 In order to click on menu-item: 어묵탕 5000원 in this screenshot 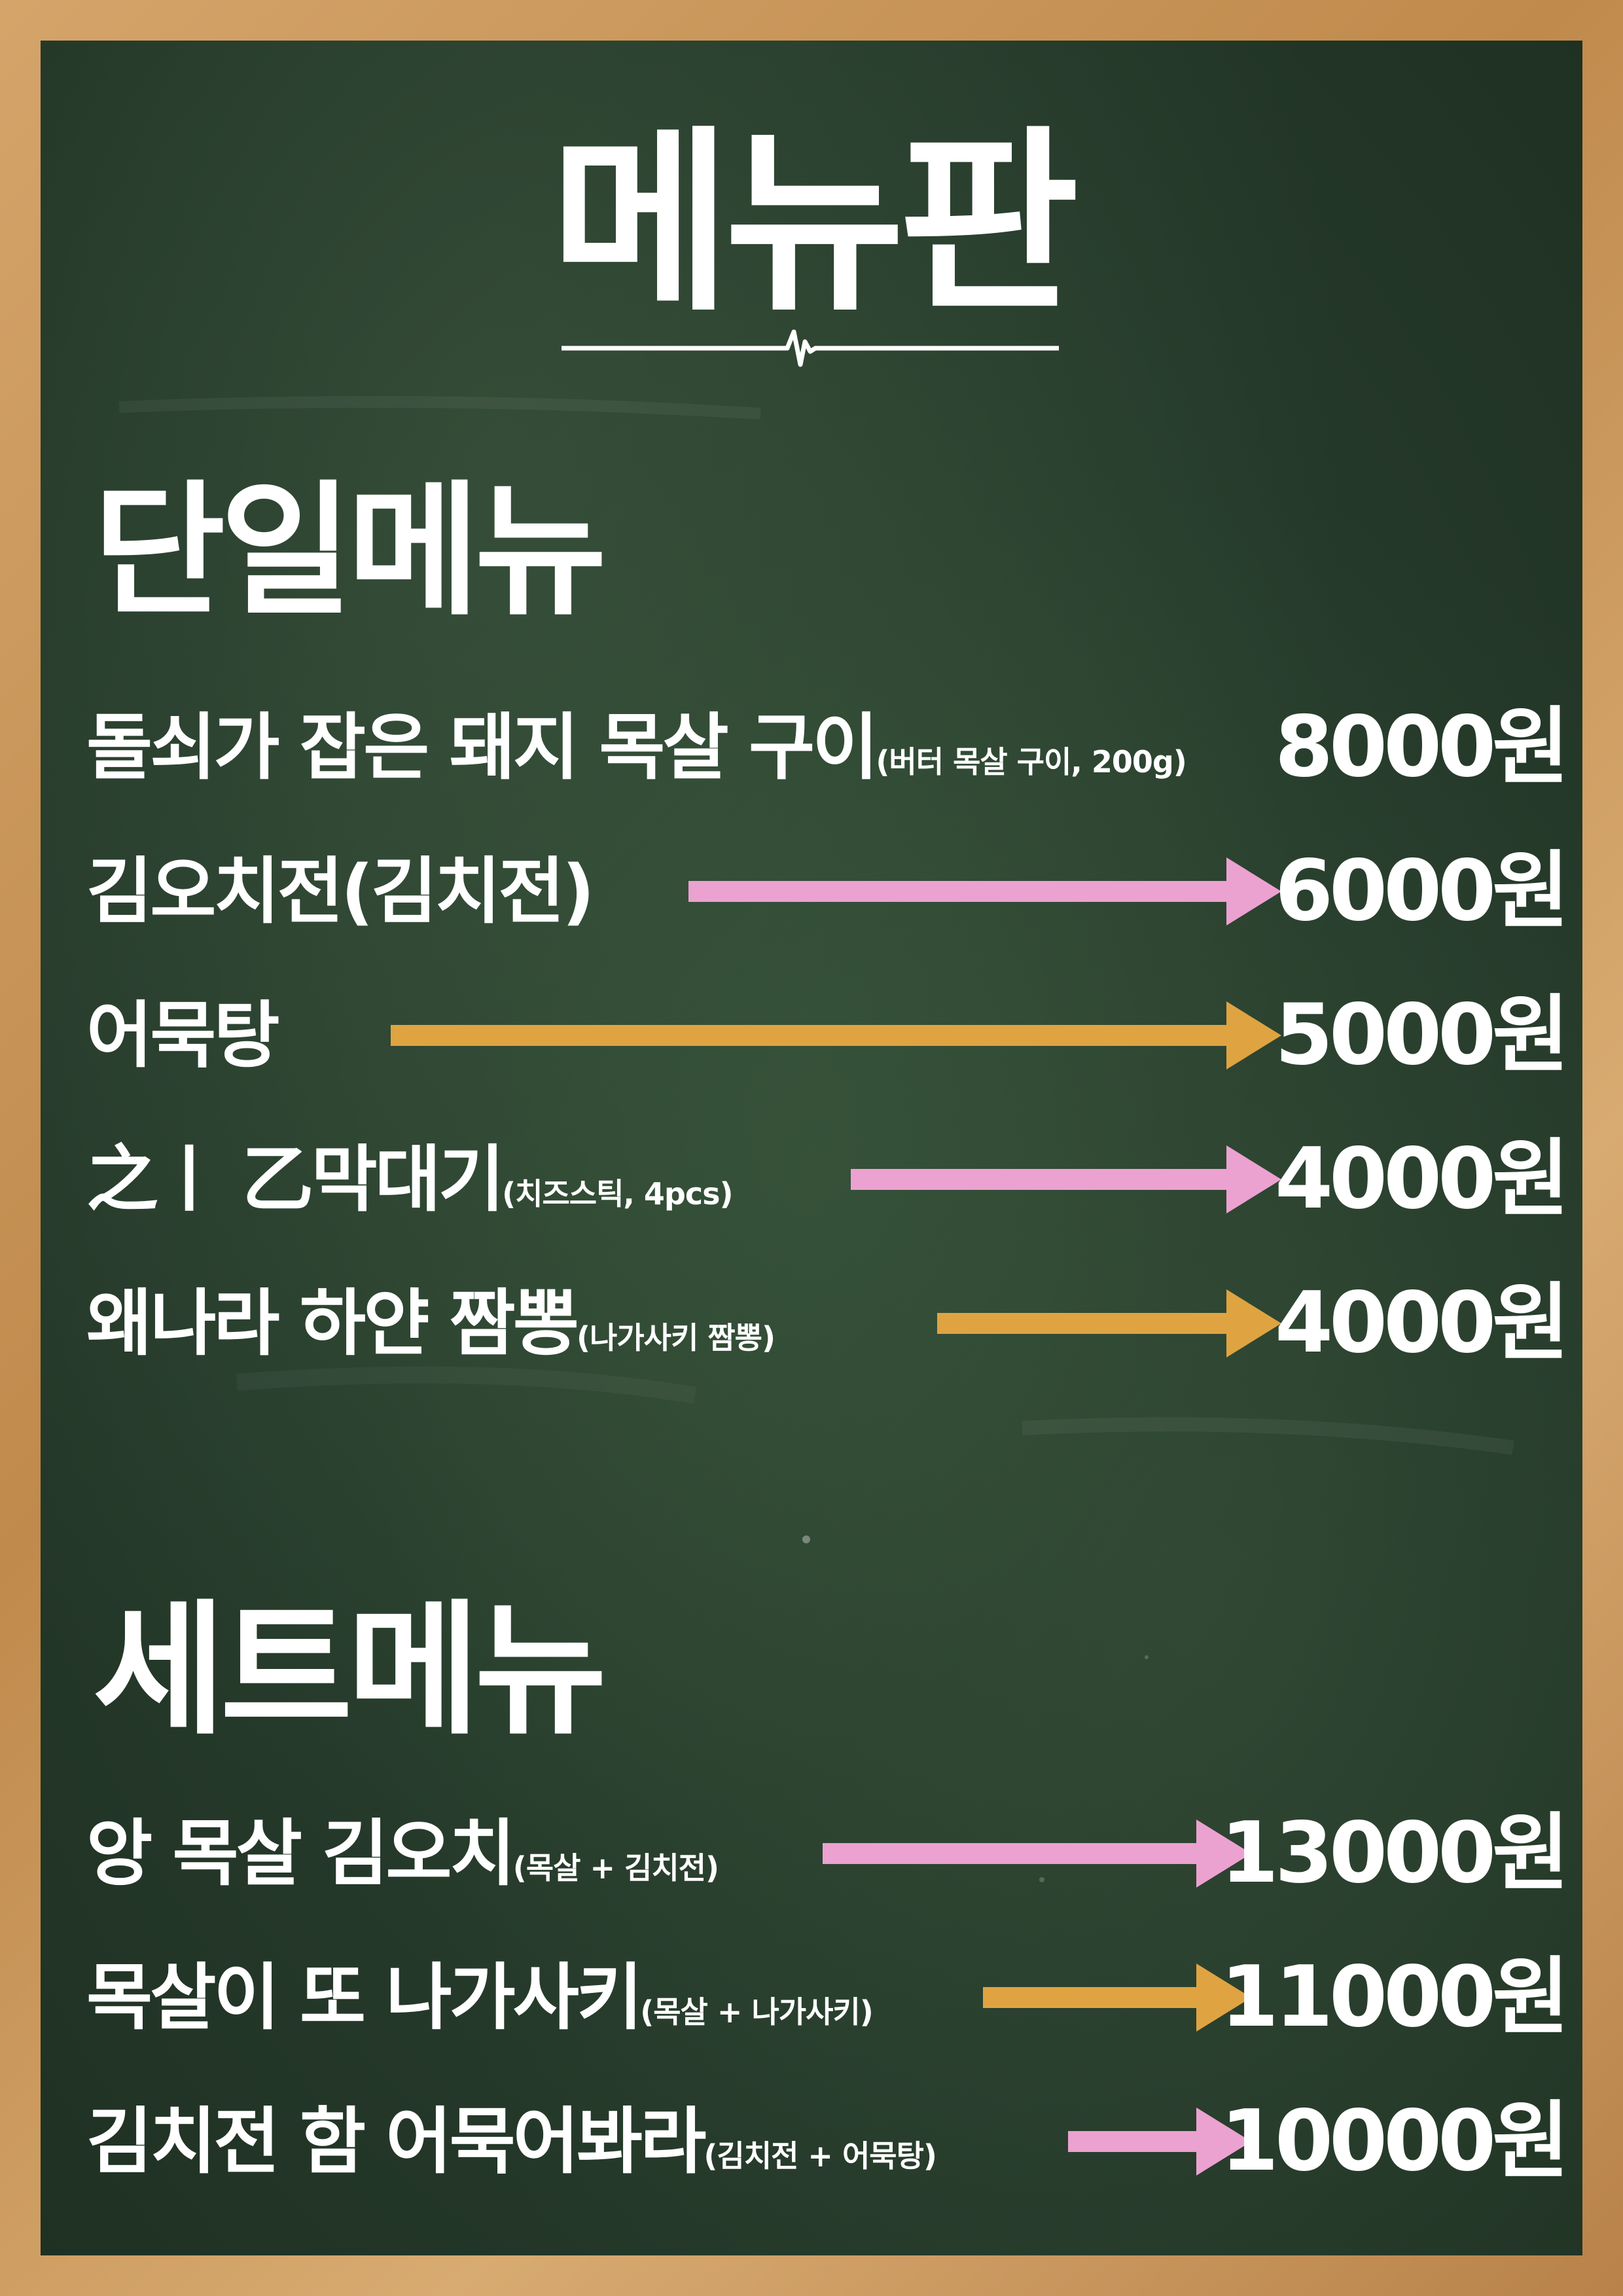, I will do `click(827, 1035)`.